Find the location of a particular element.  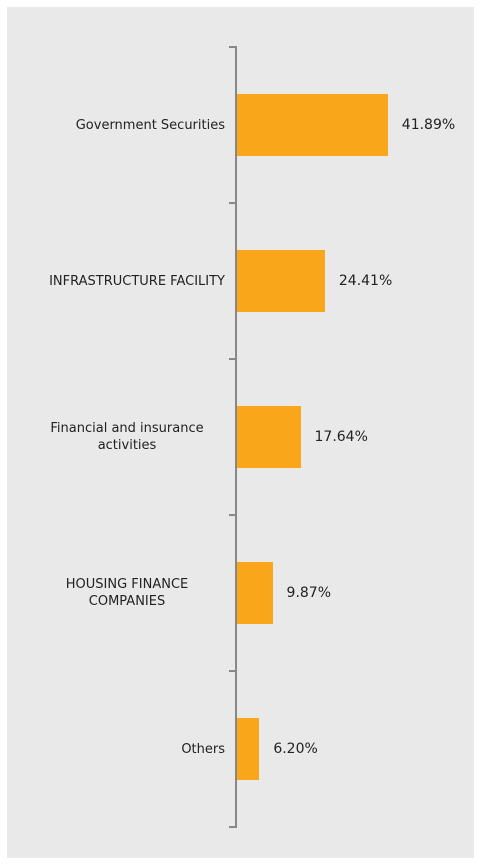

axis-line is located at coordinates (236, 437).